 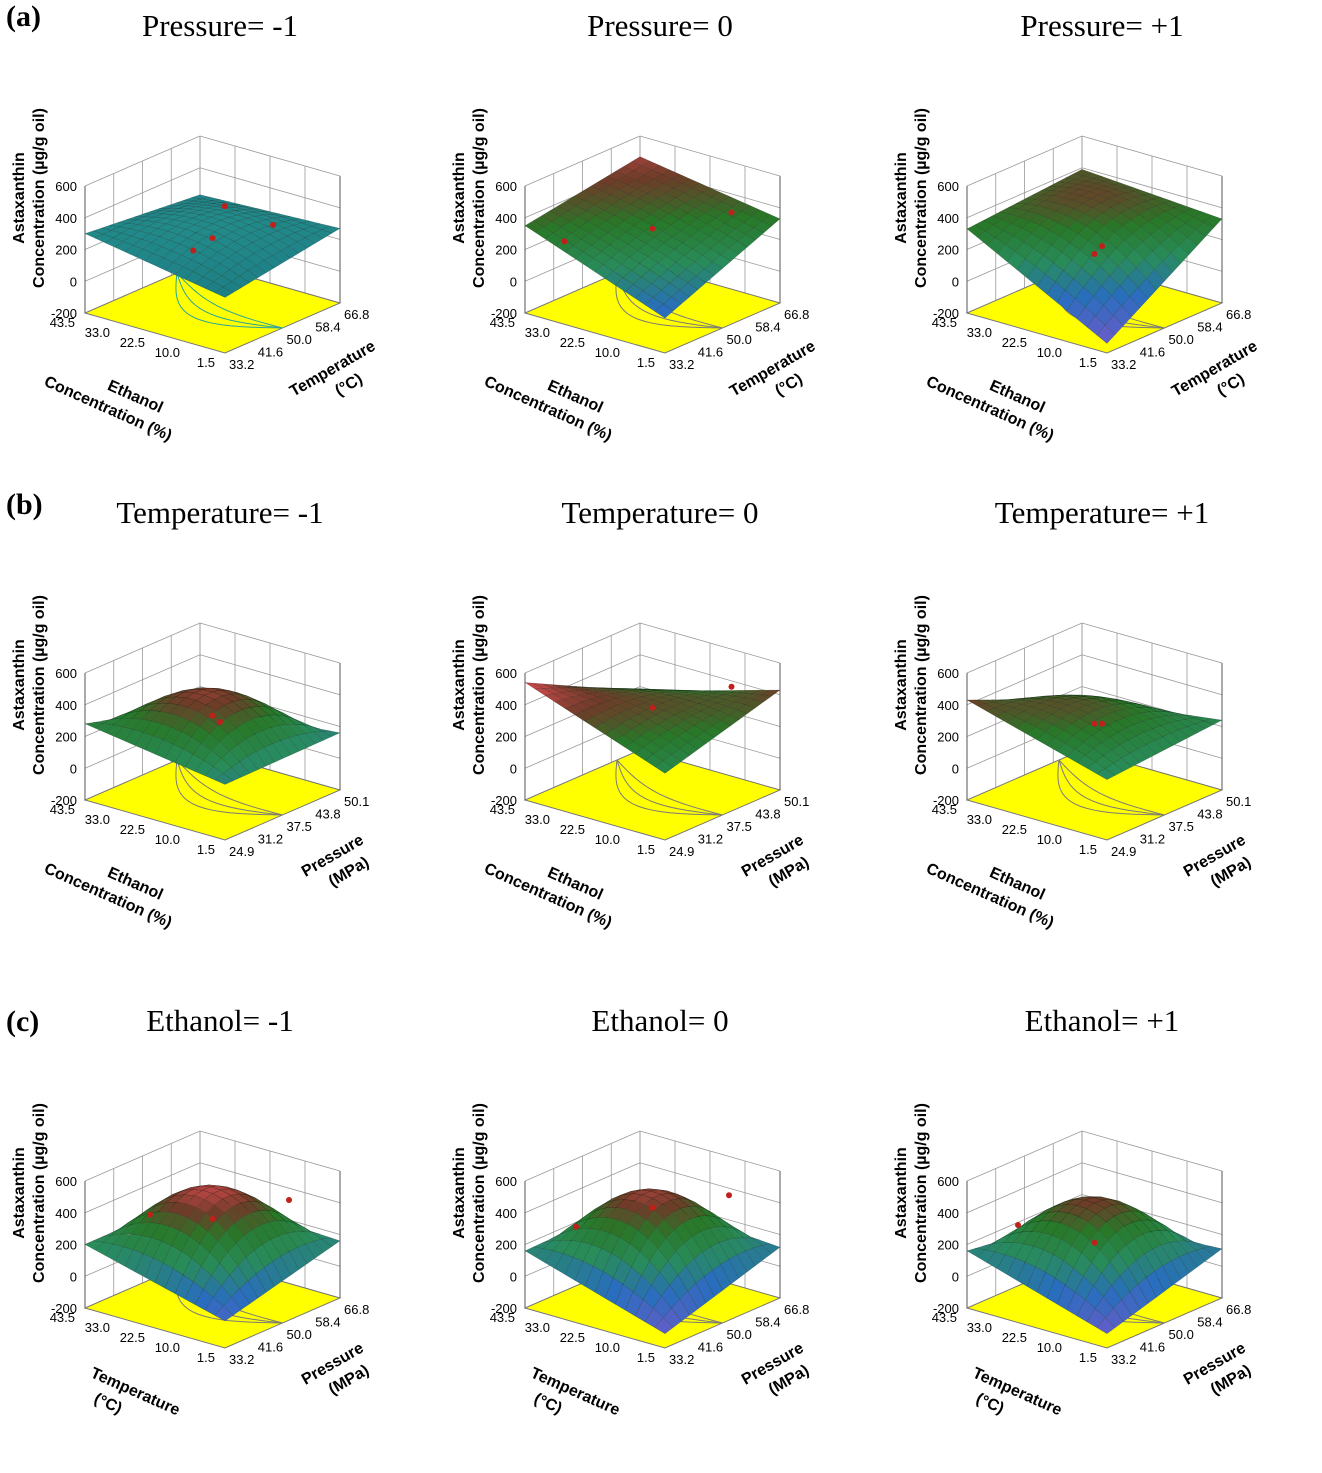 I want to click on y-tick-label: 50.1, so click(x=796, y=801).